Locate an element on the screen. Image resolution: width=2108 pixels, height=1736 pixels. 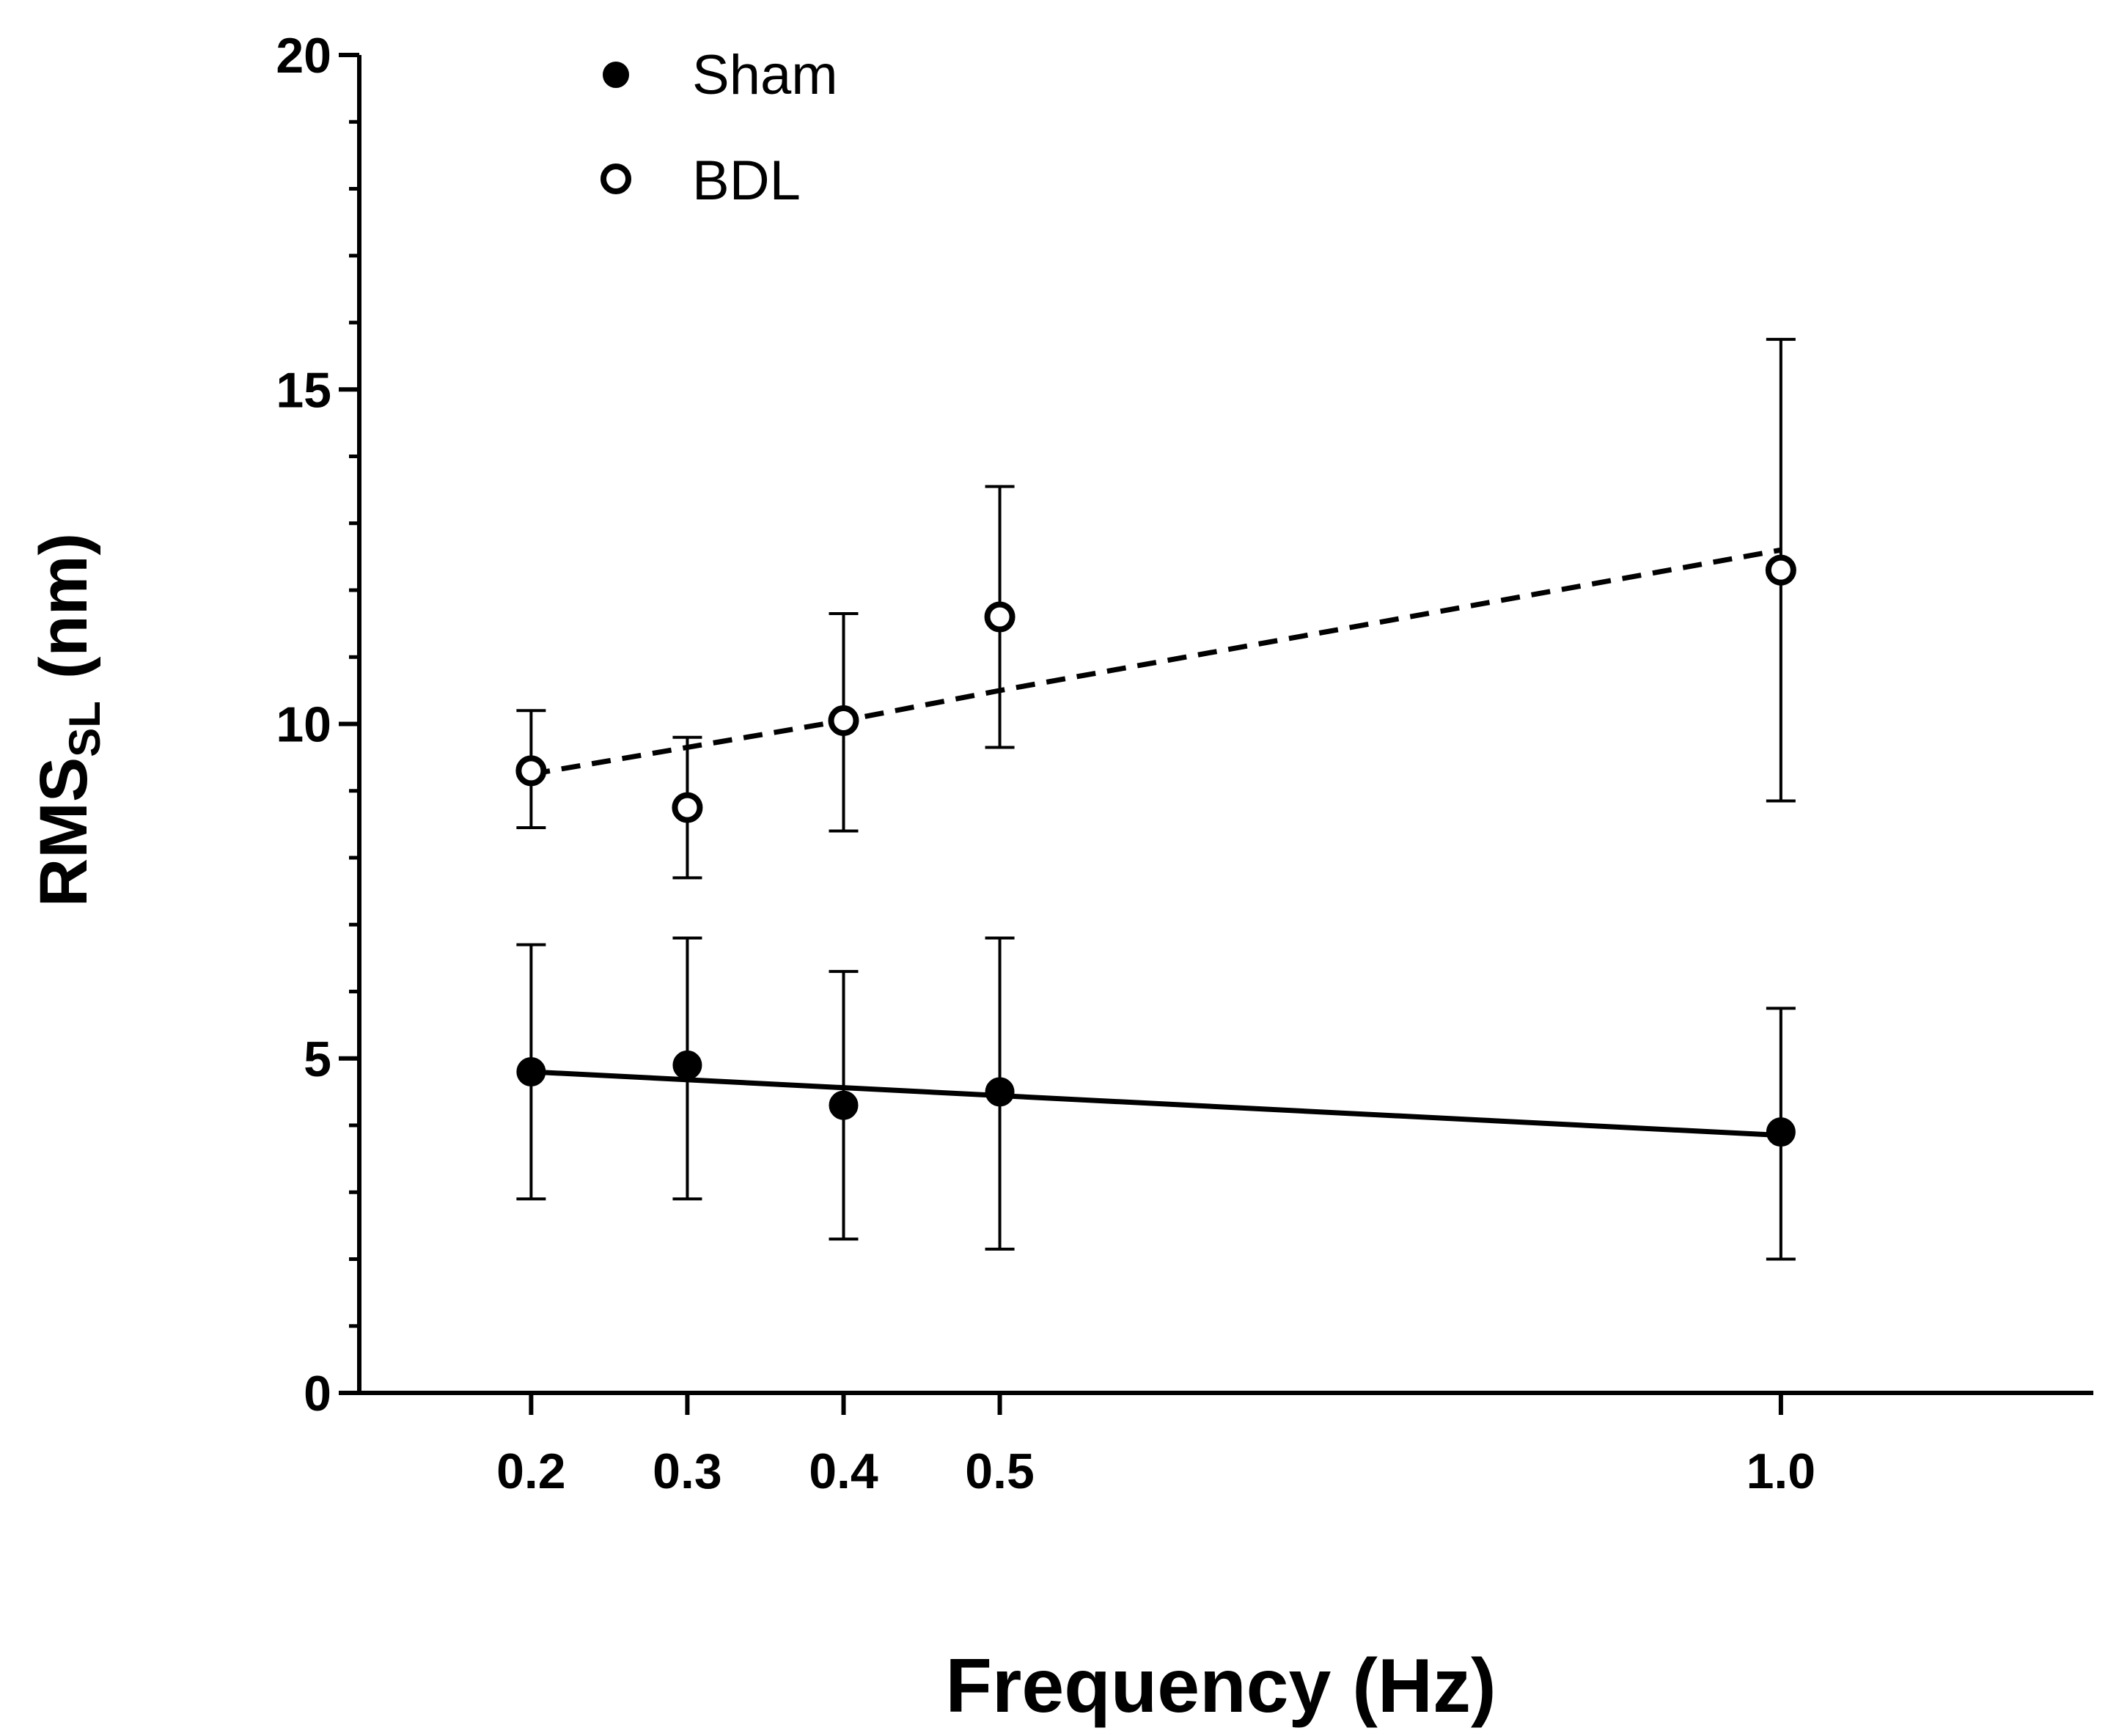
legend-label-sham: Sham is located at coordinates (765, 75).